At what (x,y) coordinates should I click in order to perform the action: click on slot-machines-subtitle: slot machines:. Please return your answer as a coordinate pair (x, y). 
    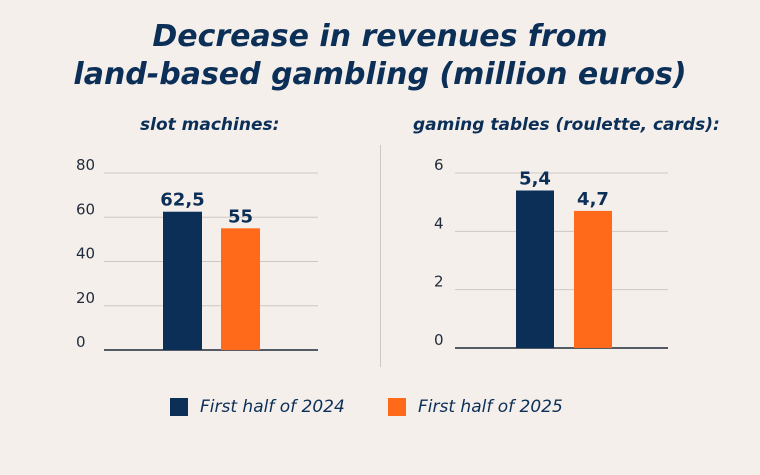
    Looking at the image, I should click on (210, 125).